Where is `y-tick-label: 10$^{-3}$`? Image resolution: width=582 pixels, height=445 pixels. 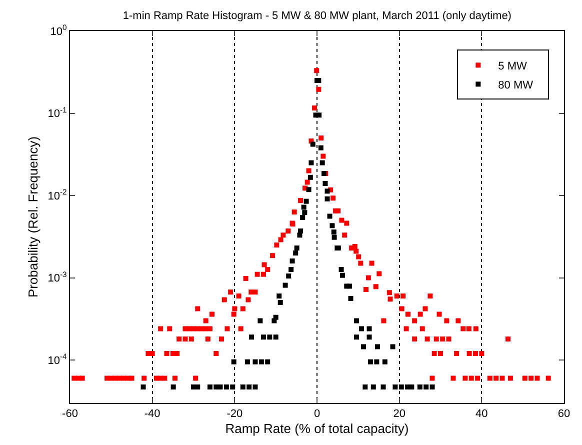 y-tick-label: 10$^{-3}$ is located at coordinates (57, 277).